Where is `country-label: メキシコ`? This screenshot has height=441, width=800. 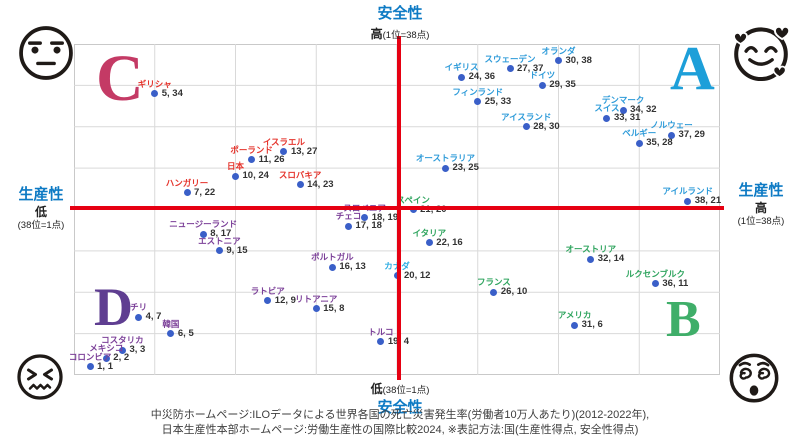
country-label: メキシコ is located at coordinates (106, 348).